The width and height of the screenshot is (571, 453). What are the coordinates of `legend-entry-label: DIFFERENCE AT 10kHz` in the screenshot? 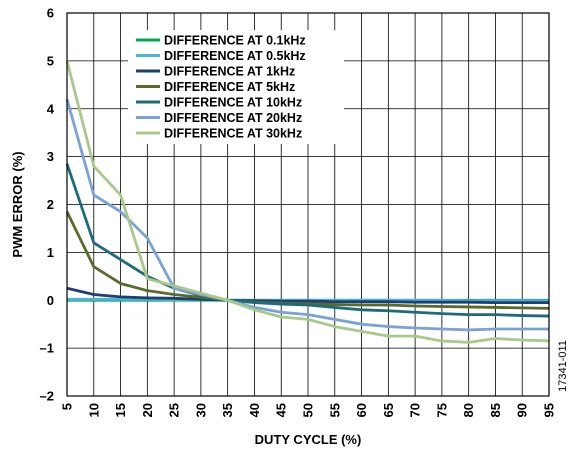 It's located at (233, 103).